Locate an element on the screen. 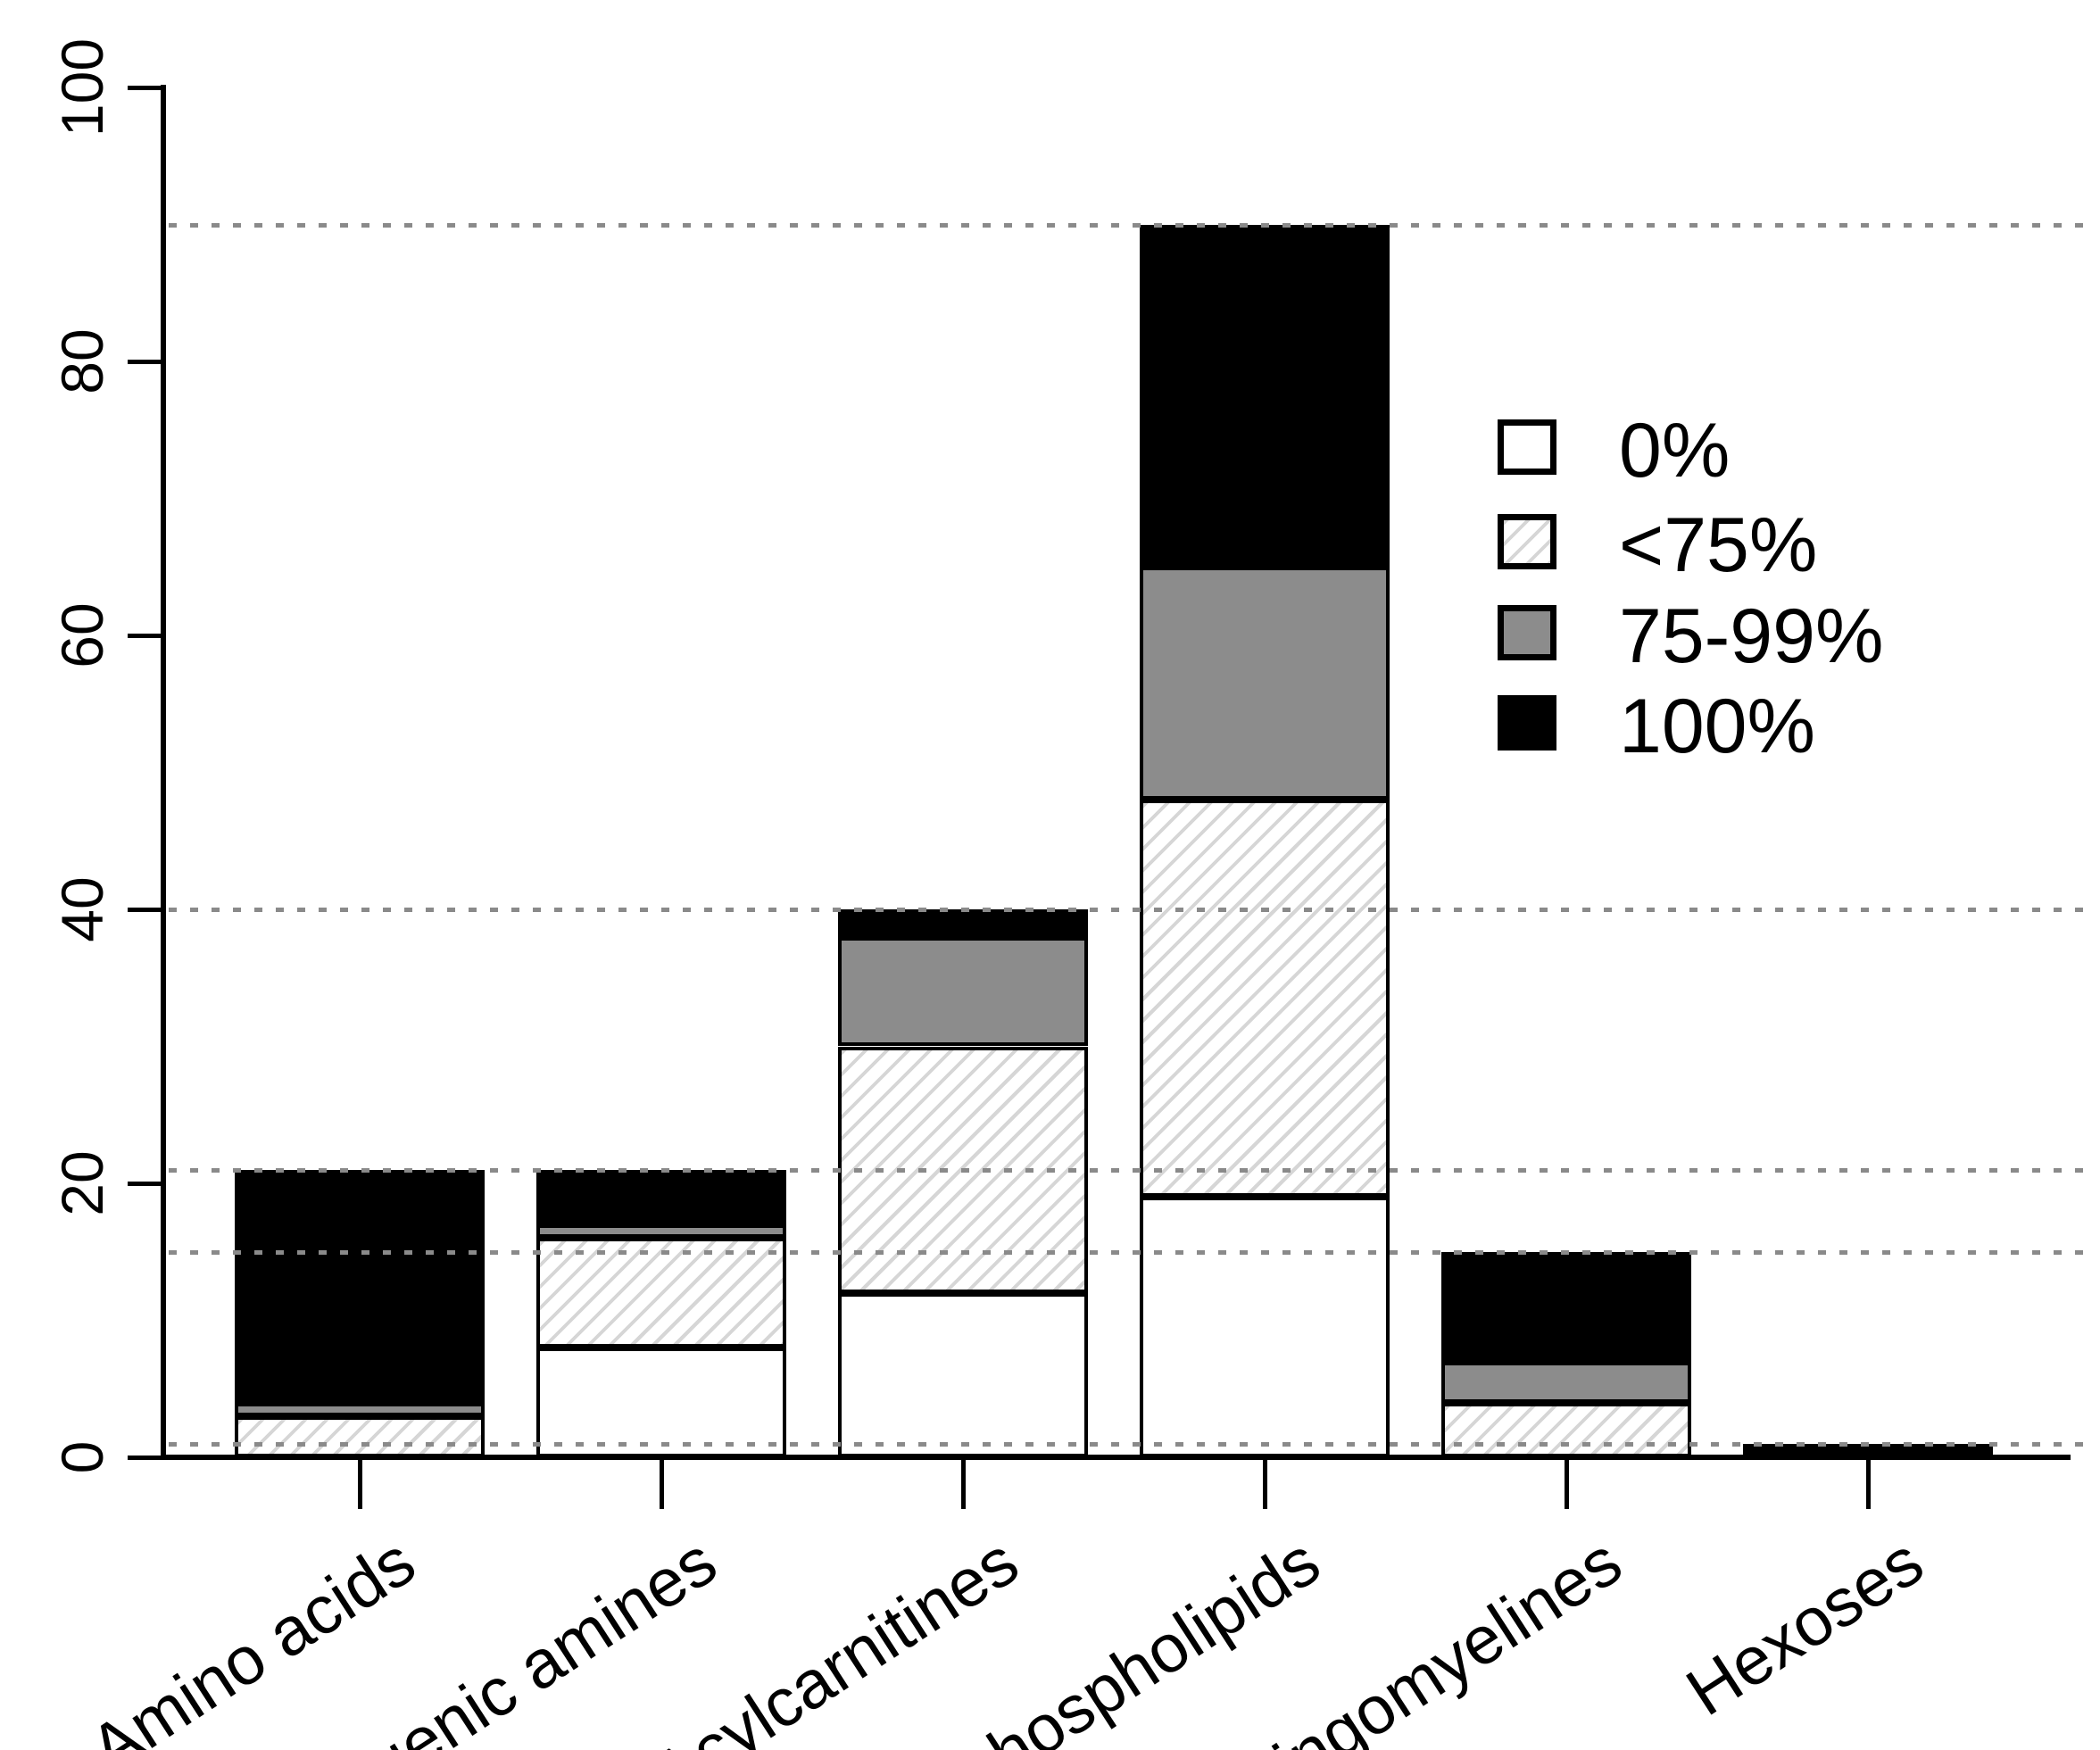  y-tick-label: 60 is located at coordinates (82, 635).